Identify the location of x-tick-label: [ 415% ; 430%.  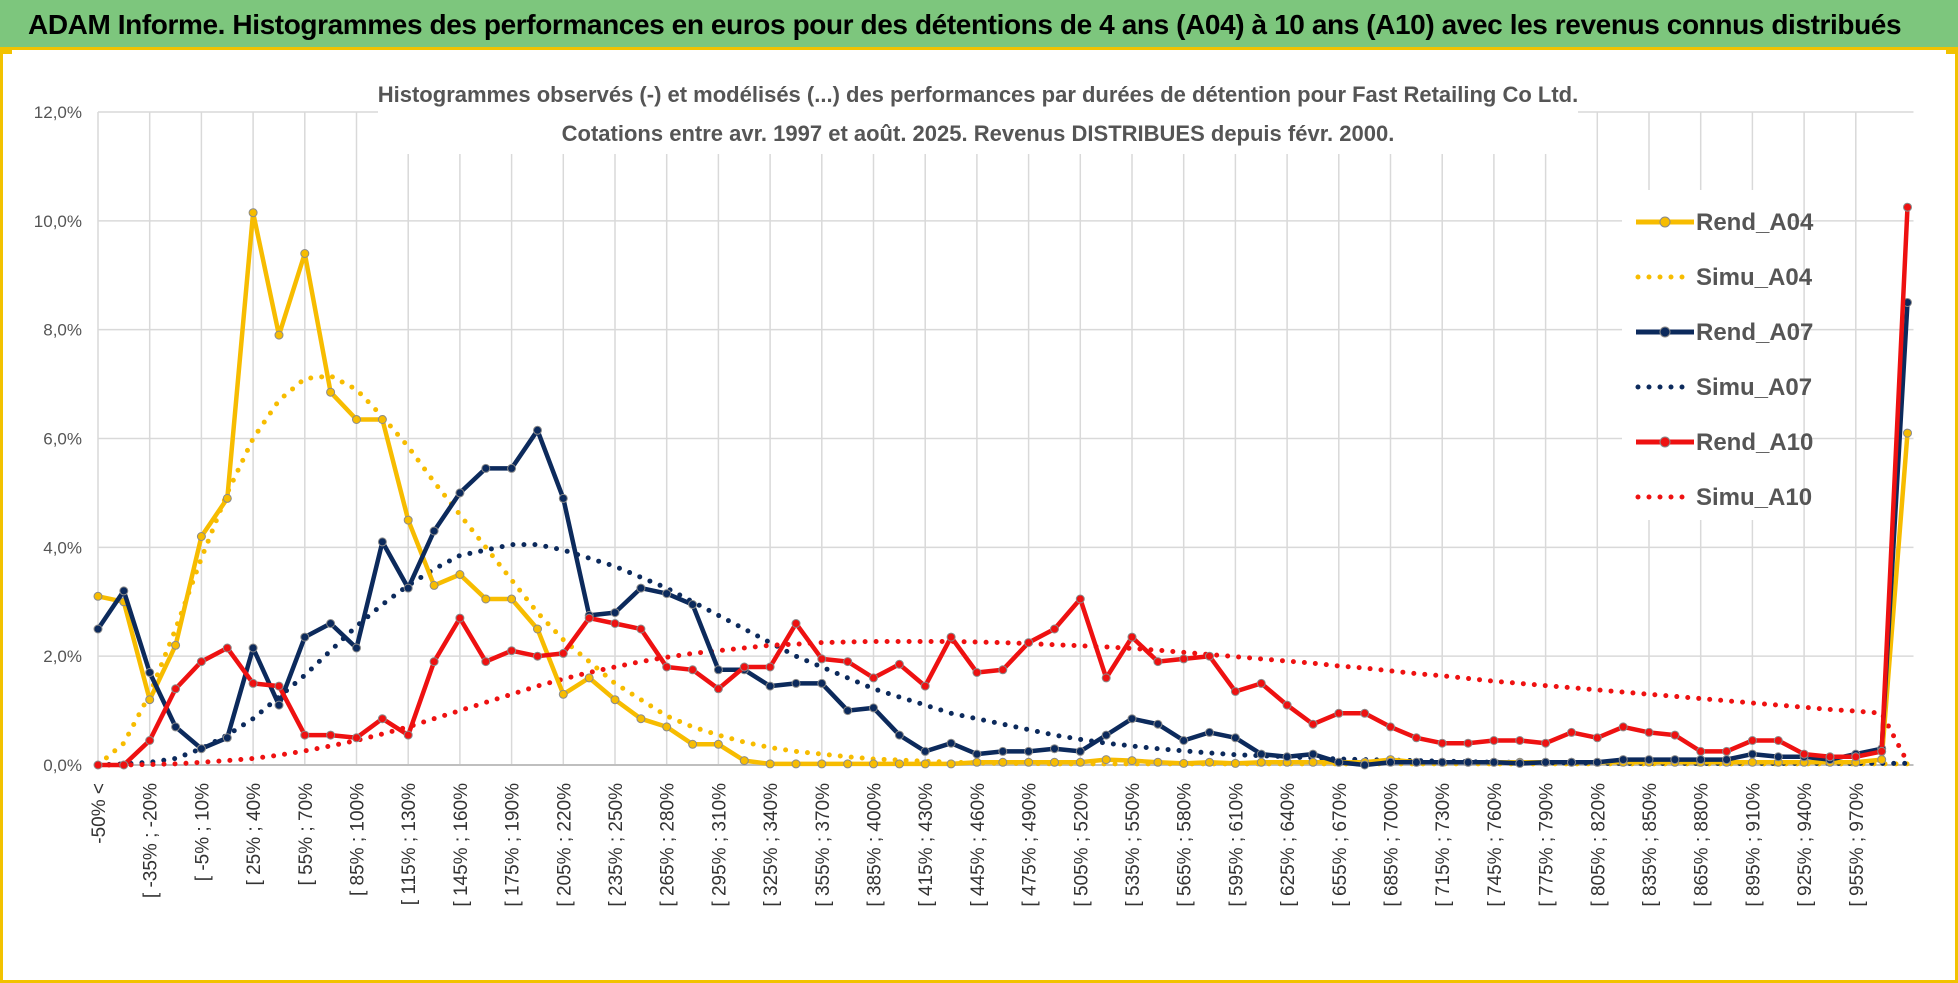
(926, 845).